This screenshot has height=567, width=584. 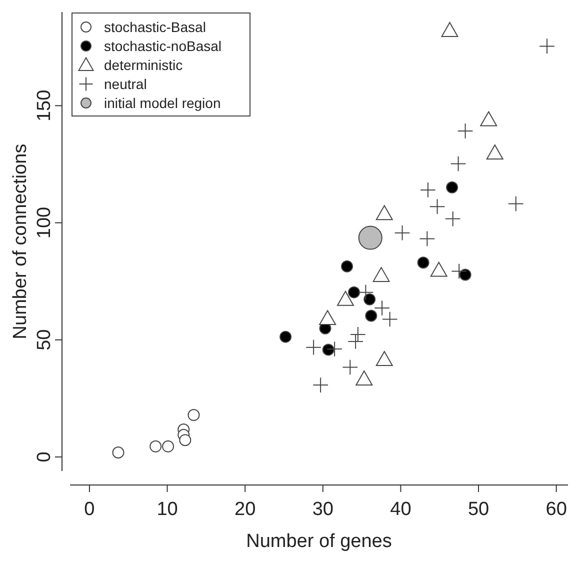 I want to click on legend-label: deterministic, so click(x=143, y=65).